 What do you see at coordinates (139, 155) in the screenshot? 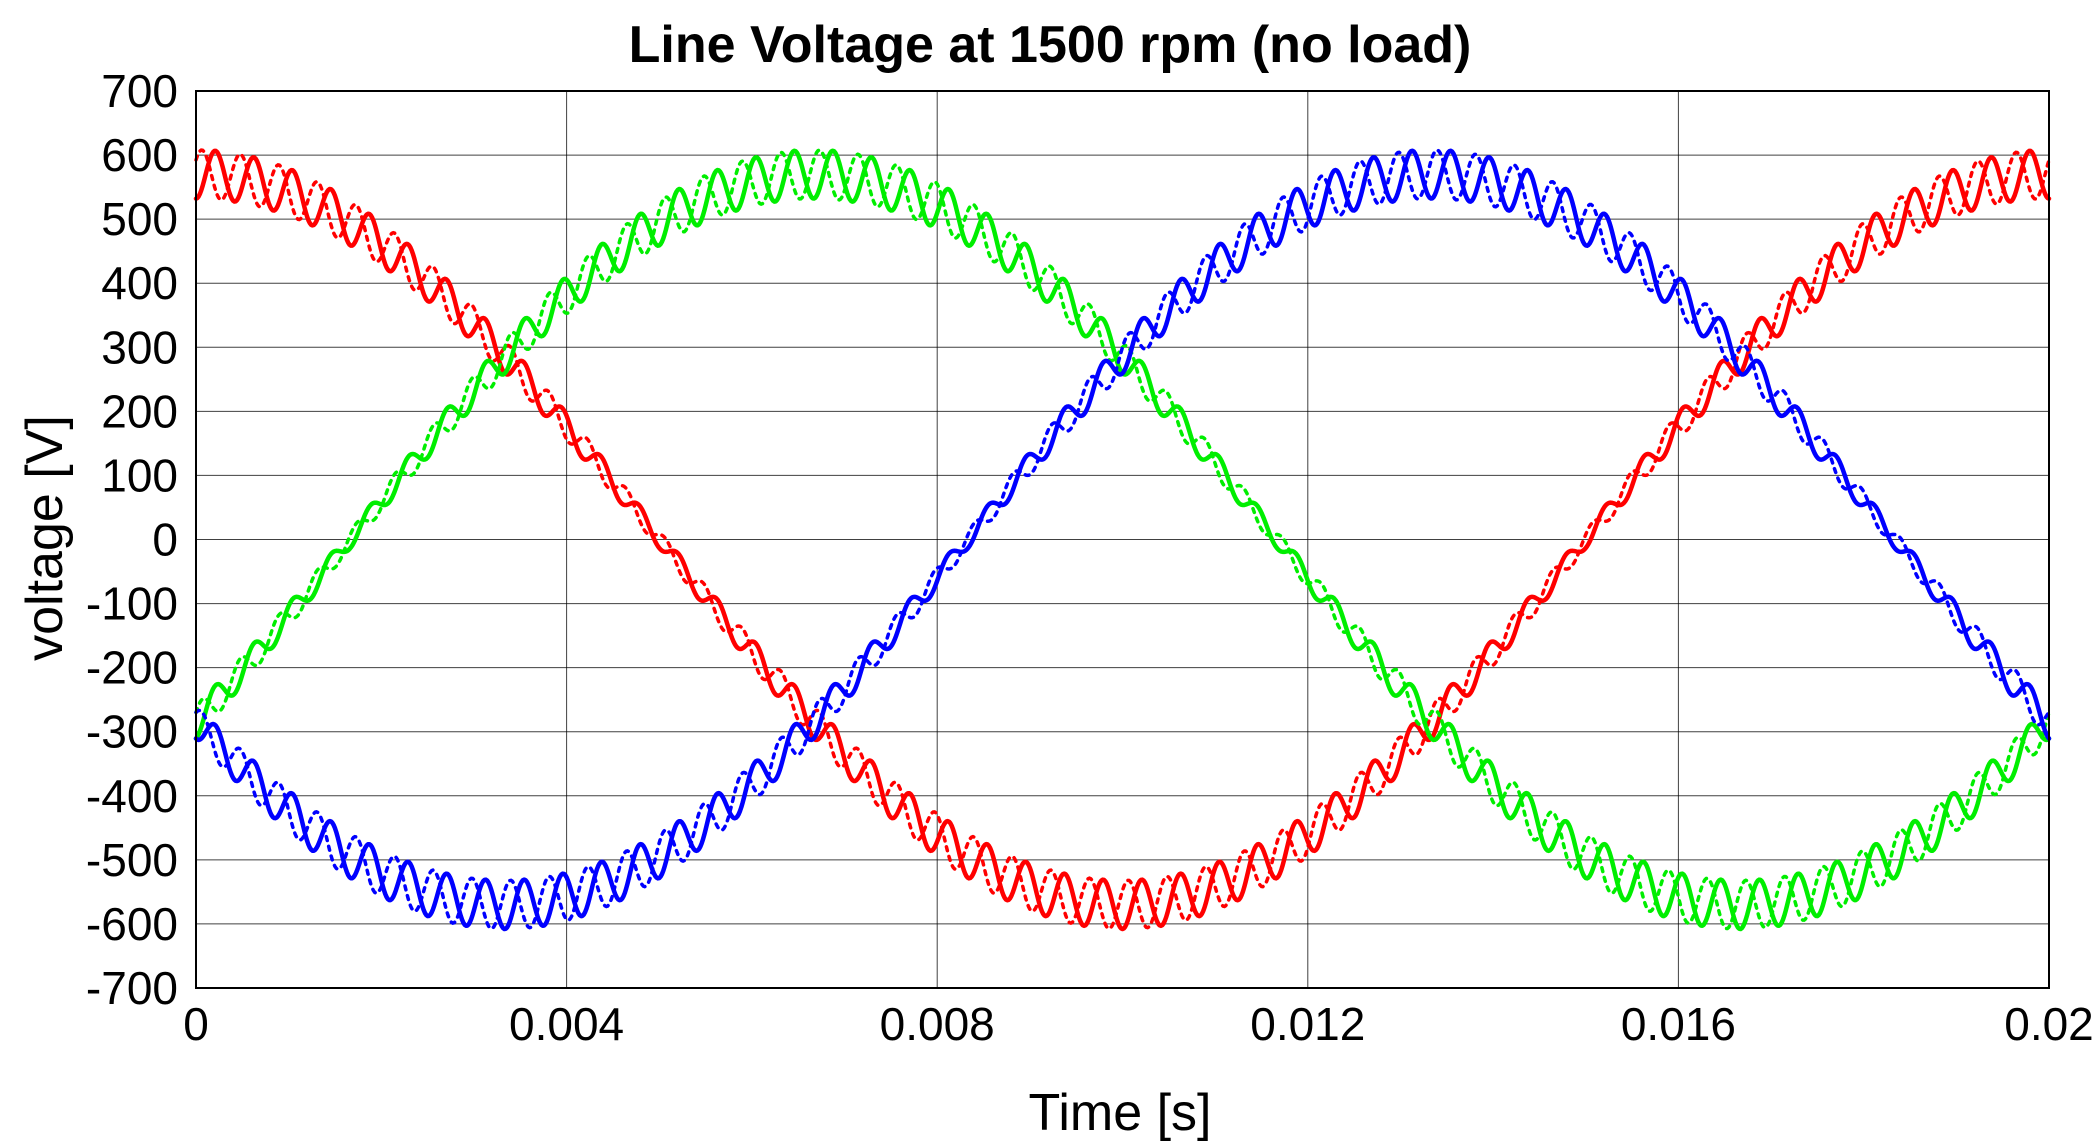
I see `y-tick-label: 600` at bounding box center [139, 155].